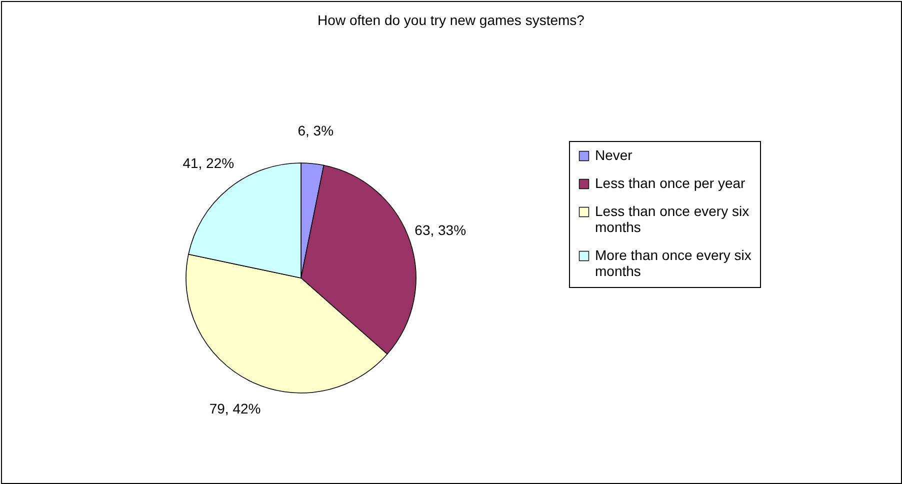 The height and width of the screenshot is (484, 902). What do you see at coordinates (235, 408) in the screenshot?
I see `data-label: 79, 42%` at bounding box center [235, 408].